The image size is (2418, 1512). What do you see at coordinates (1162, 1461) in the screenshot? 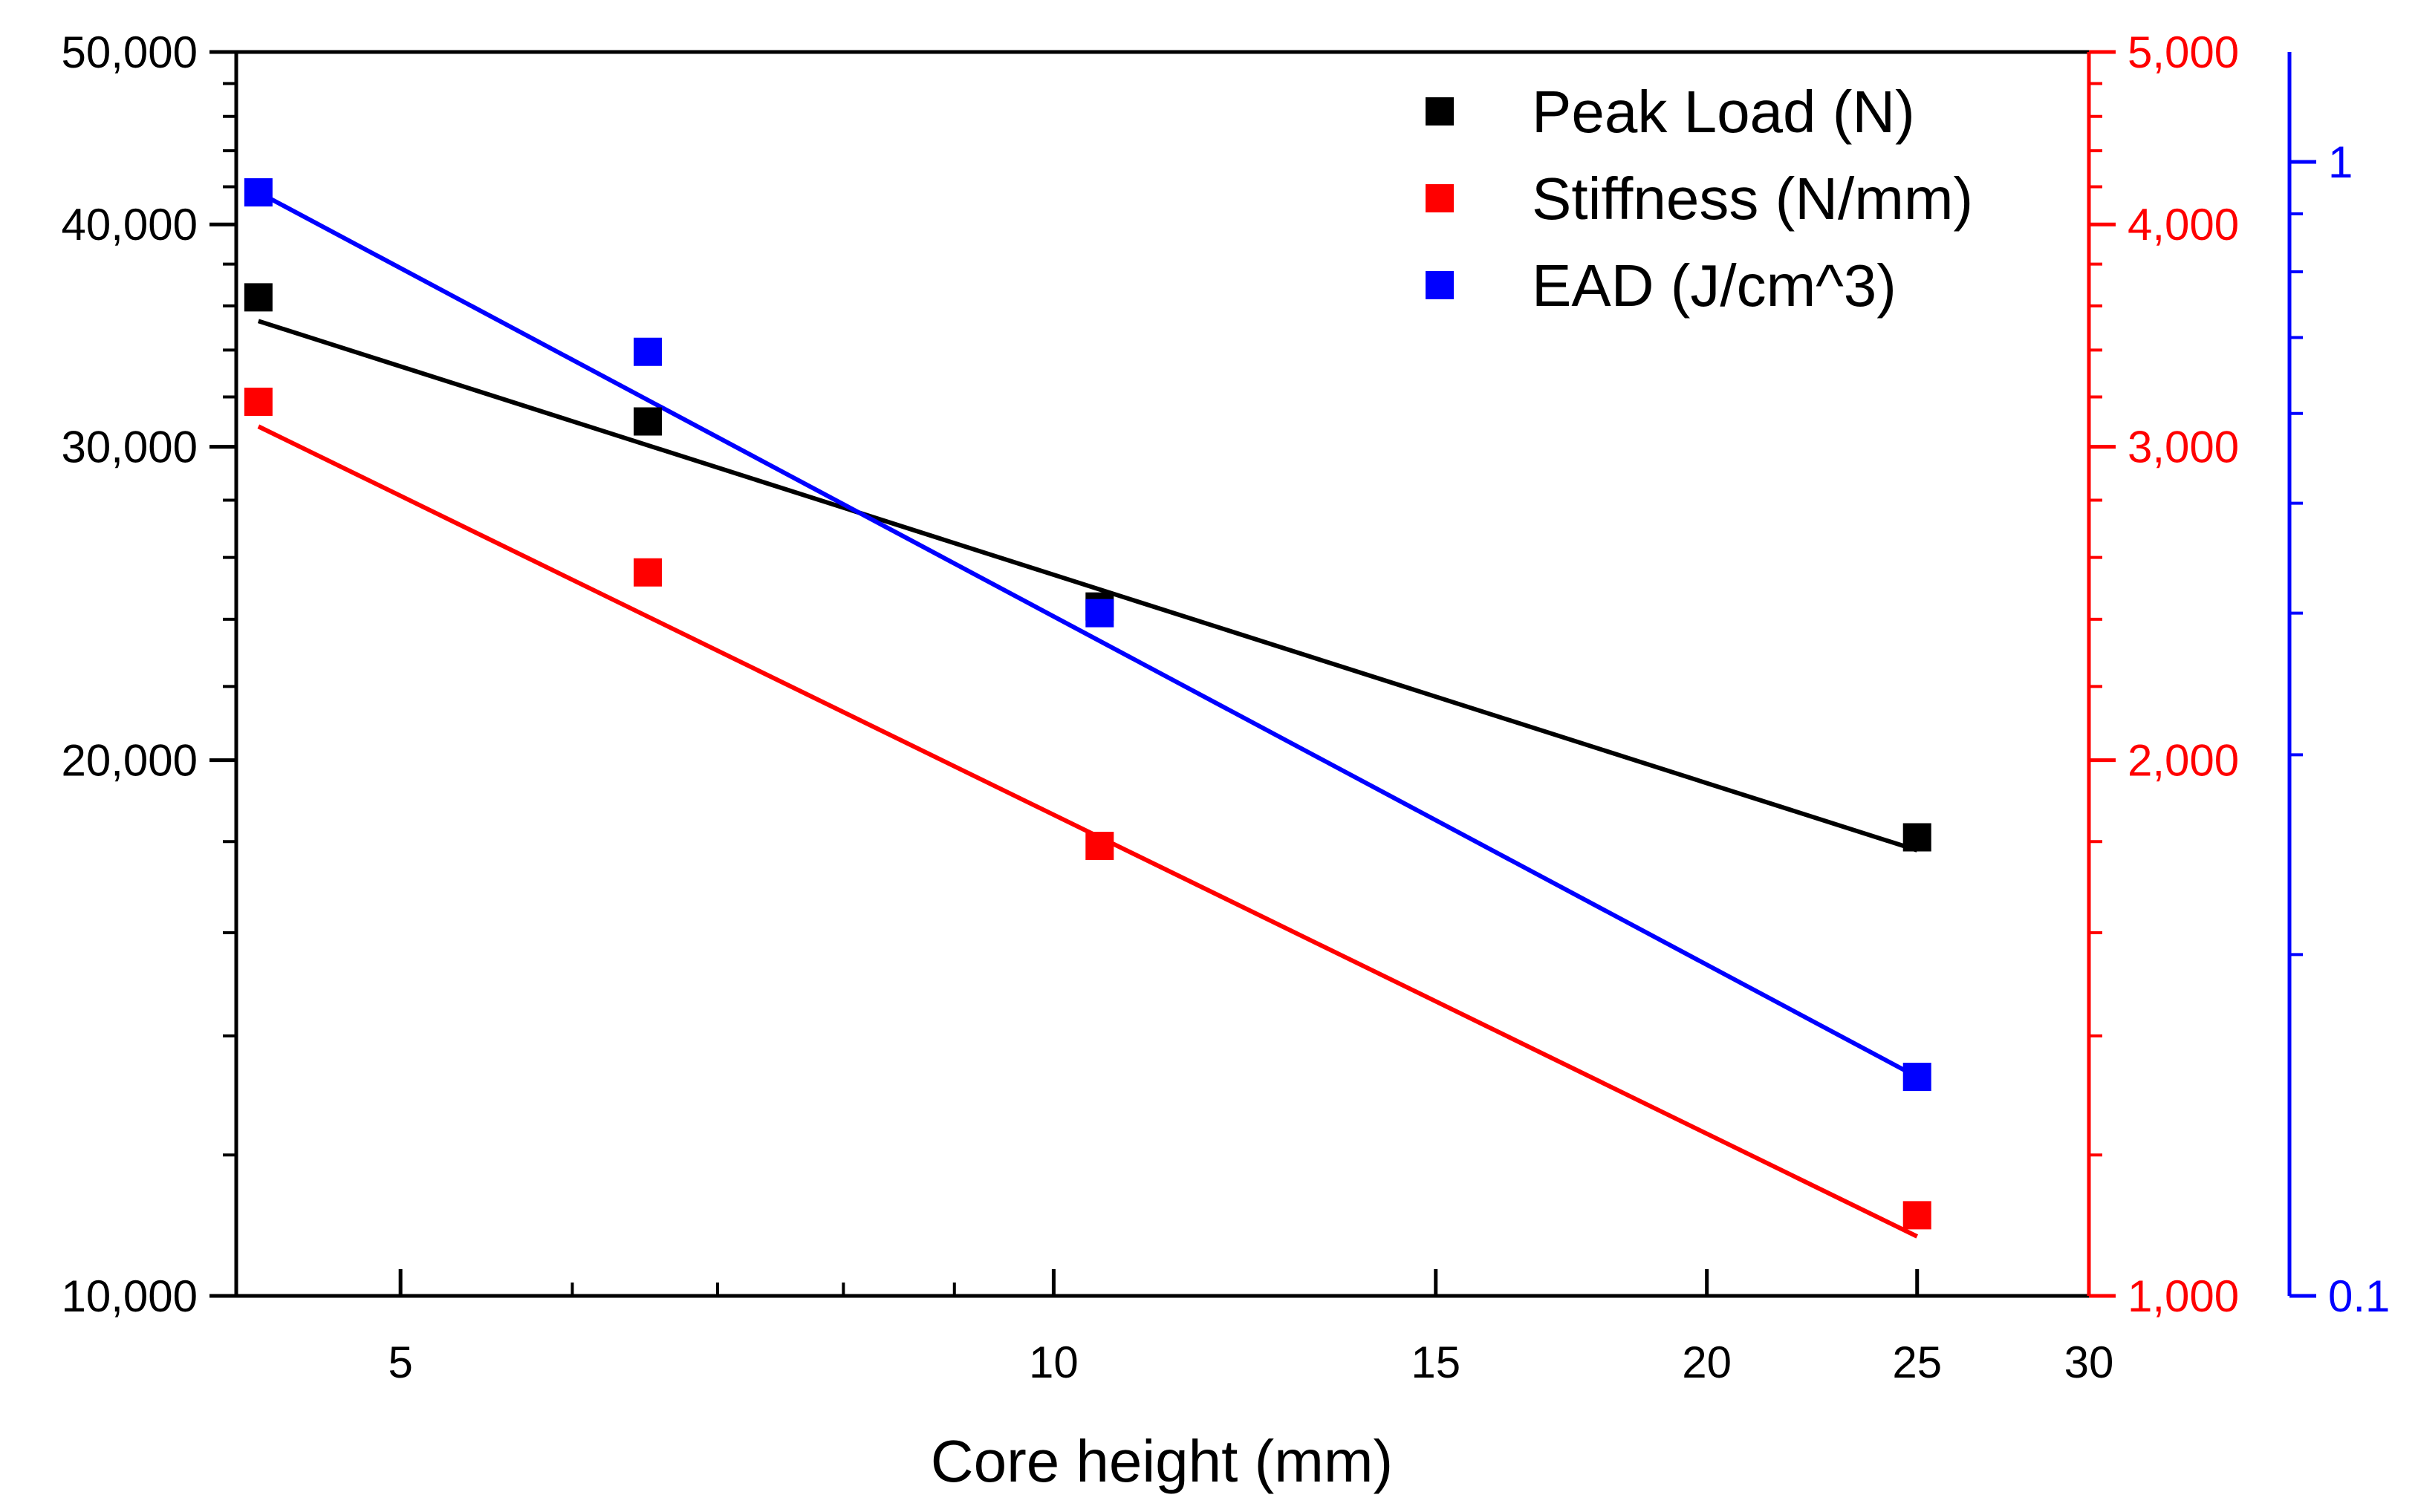
I see `x-axis-title: Core height (mm)` at bounding box center [1162, 1461].